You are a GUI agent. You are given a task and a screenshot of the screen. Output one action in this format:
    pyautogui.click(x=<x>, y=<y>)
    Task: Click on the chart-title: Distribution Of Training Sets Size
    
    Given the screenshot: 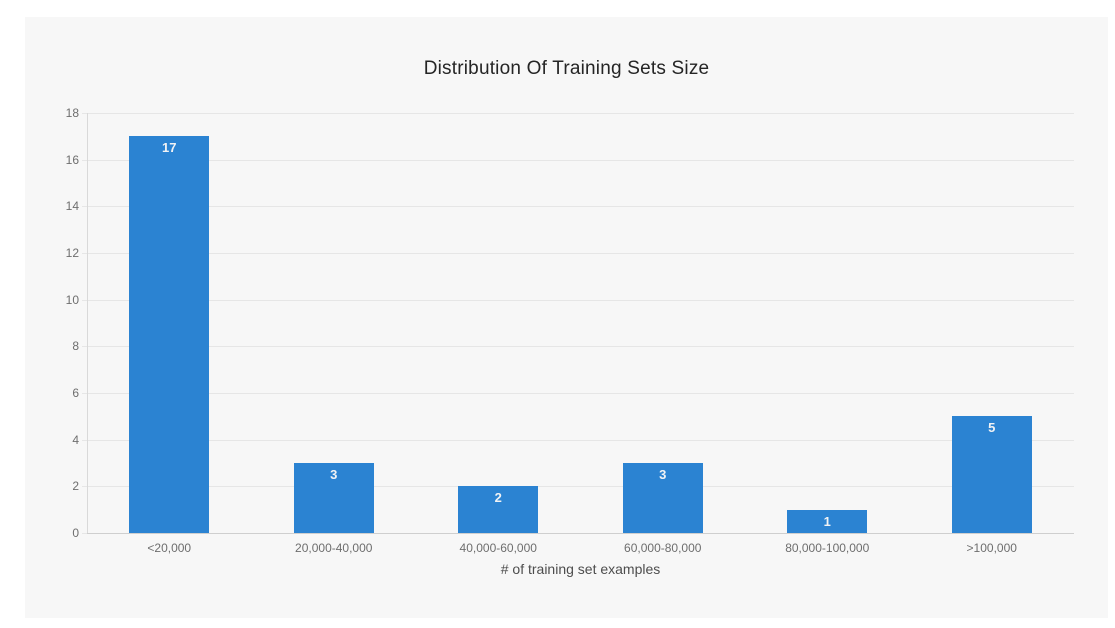 What is the action you would take?
    pyautogui.click(x=566, y=68)
    